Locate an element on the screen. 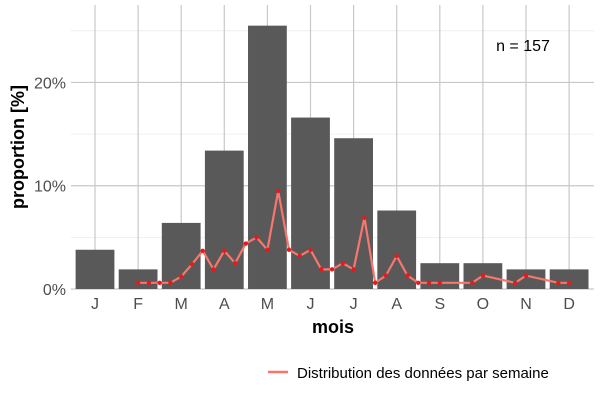 The image size is (600, 400). y-tick-label: 0% is located at coordinates (54, 290).